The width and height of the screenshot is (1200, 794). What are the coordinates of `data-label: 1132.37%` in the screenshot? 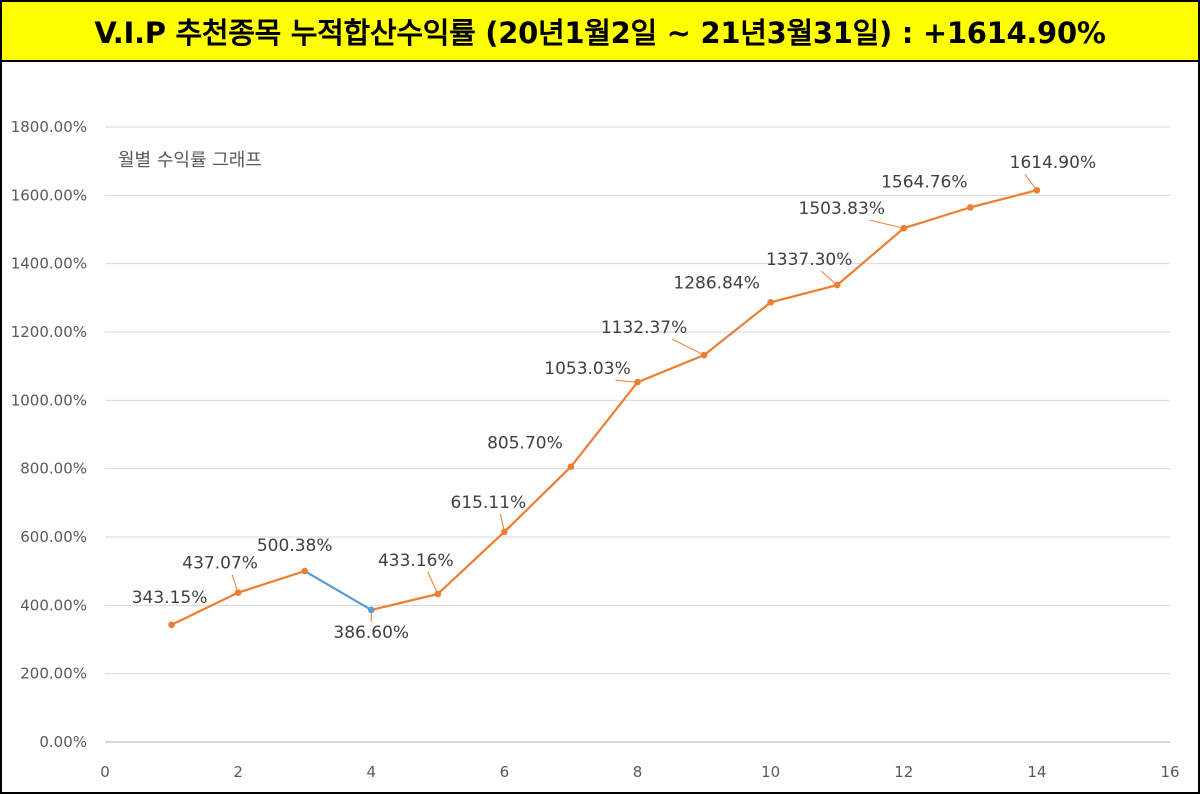 It's located at (644, 328).